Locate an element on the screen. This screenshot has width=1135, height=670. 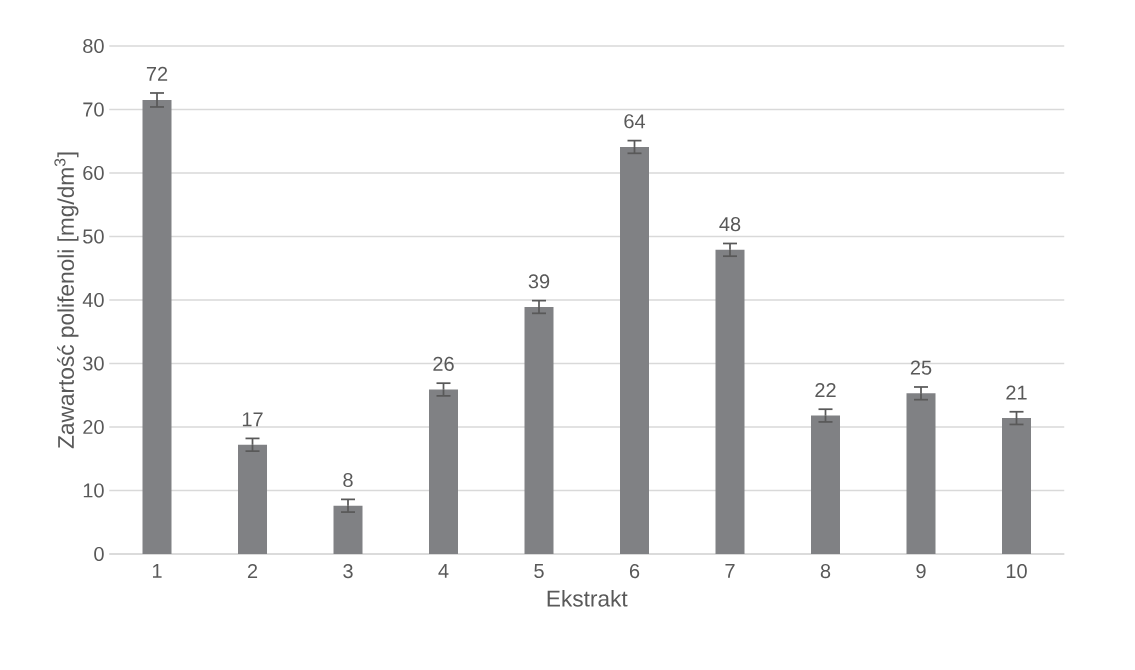
y-tick-label: 40 is located at coordinates (93, 300).